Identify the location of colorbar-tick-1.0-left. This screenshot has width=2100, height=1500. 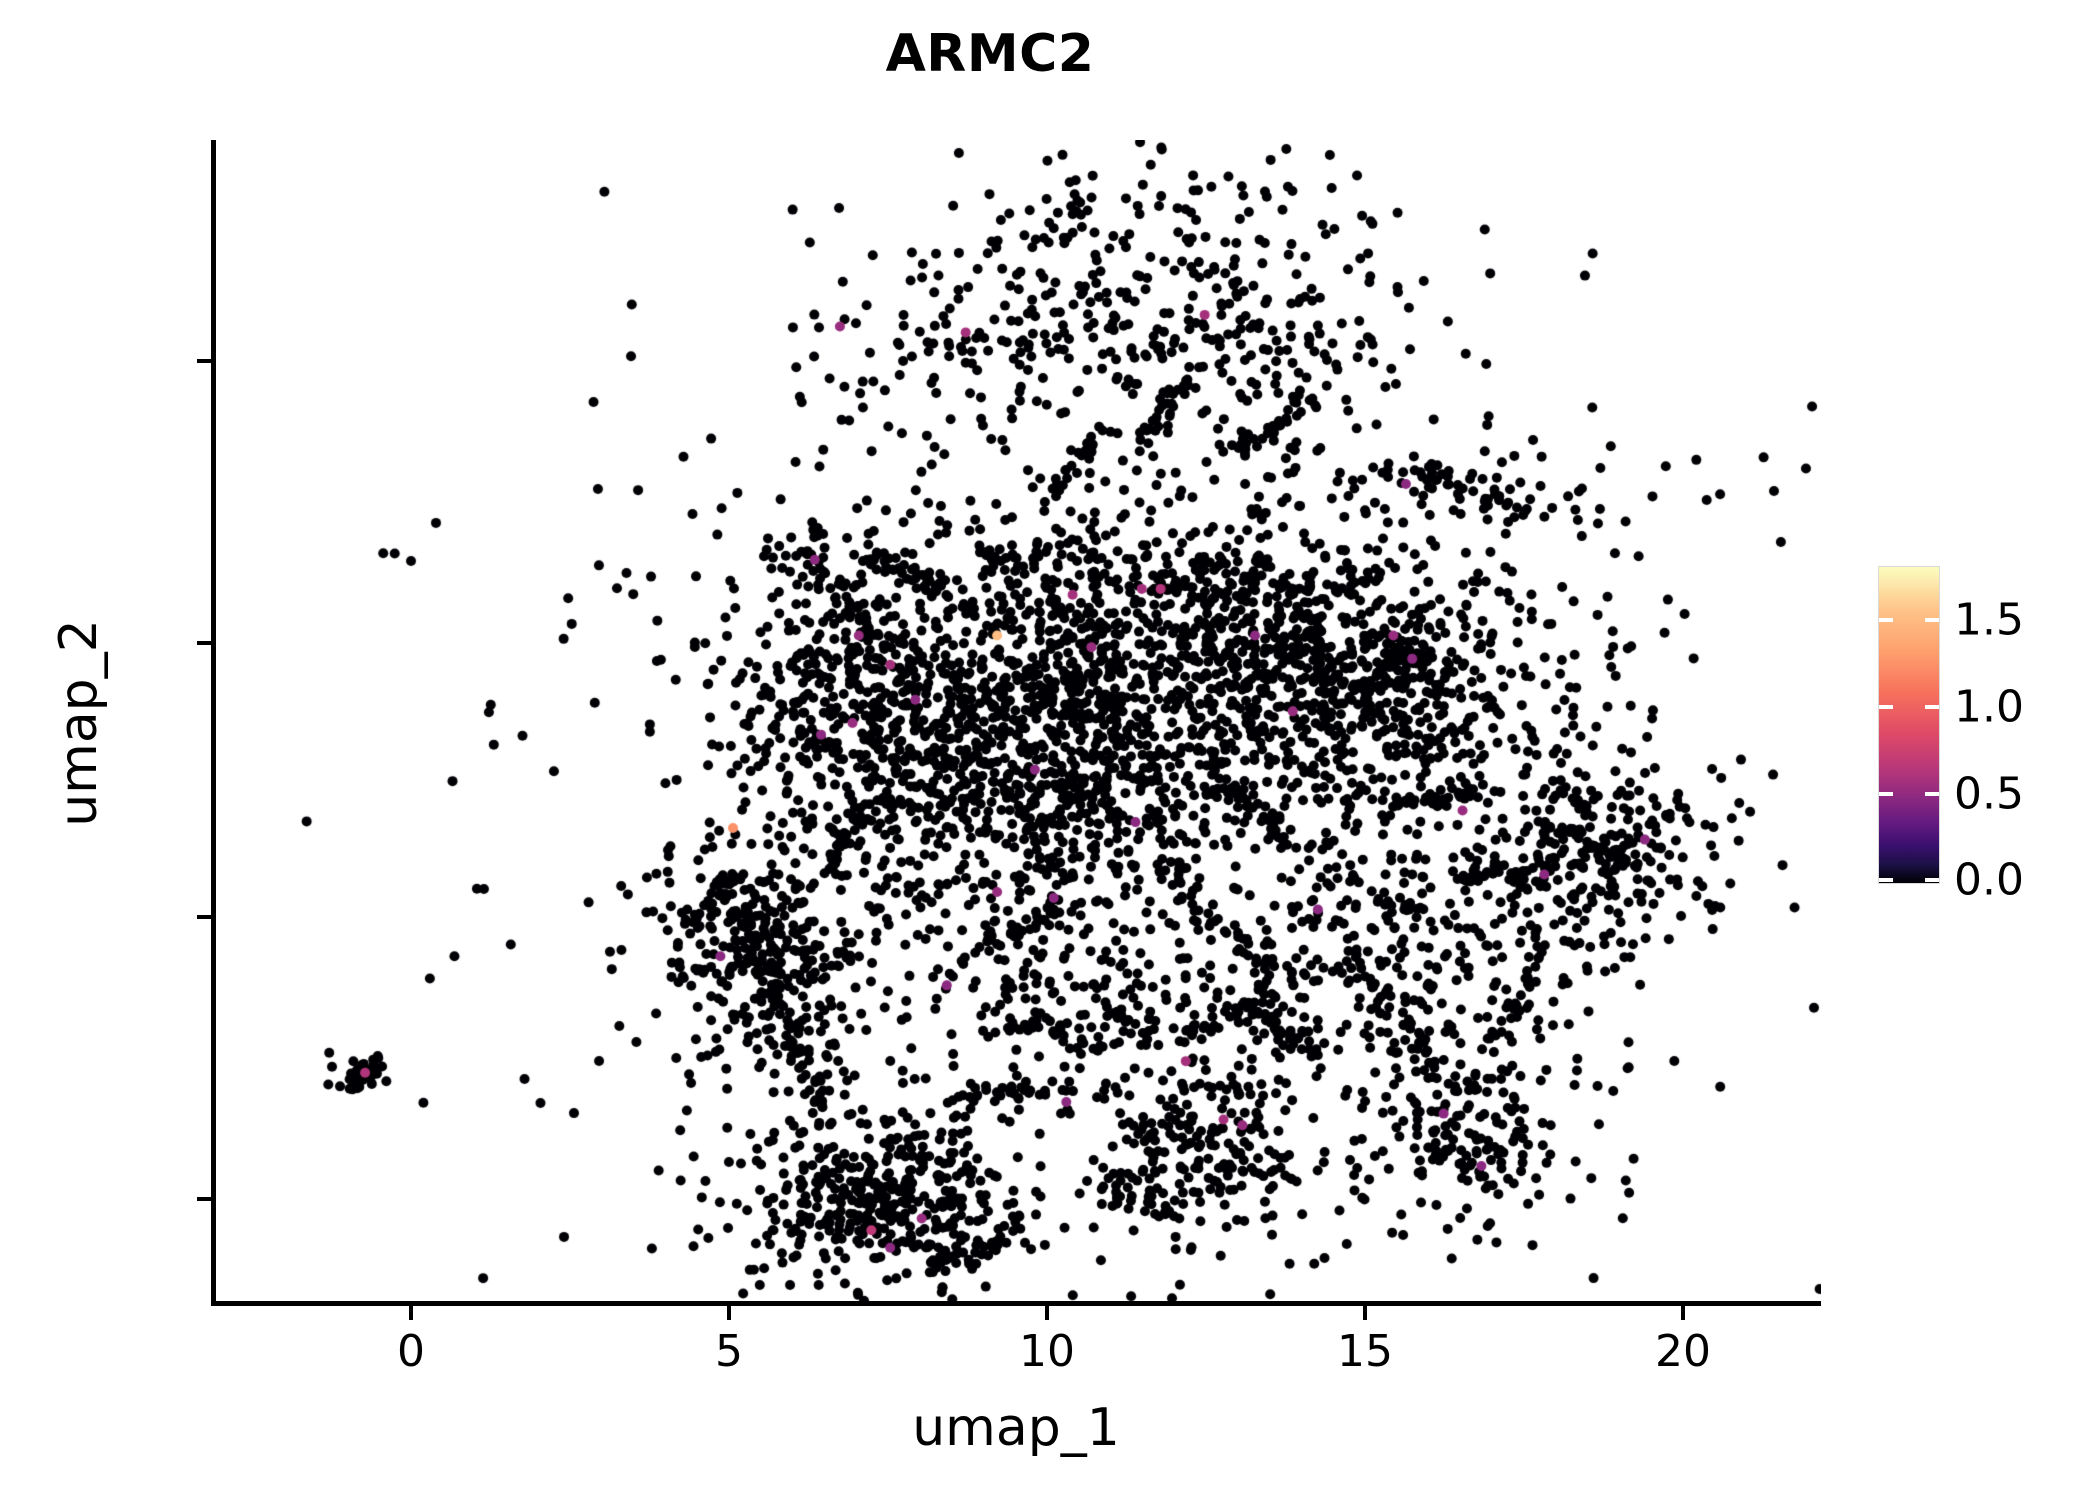
(1886, 707).